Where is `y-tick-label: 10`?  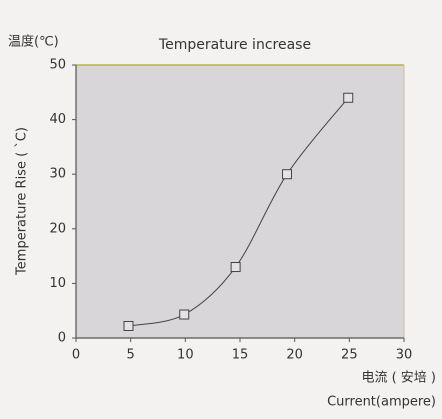 y-tick-label: 10 is located at coordinates (57, 283).